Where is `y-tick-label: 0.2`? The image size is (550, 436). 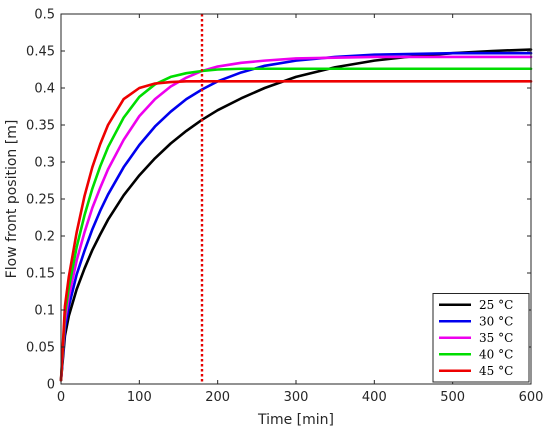
y-tick-label: 0.2 is located at coordinates (44, 237).